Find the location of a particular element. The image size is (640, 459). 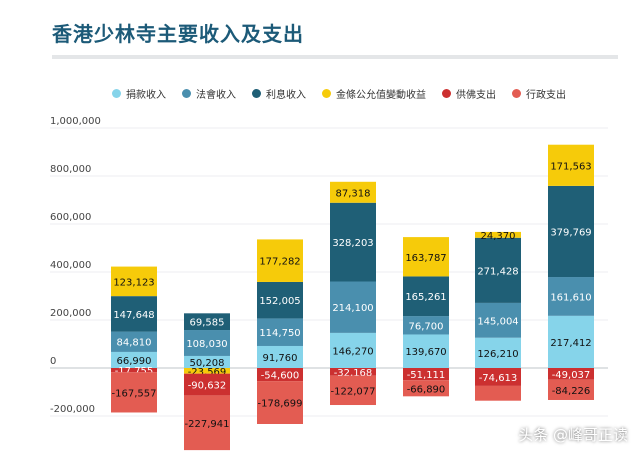

data-label-0-5: 126,210 is located at coordinates (497, 354).